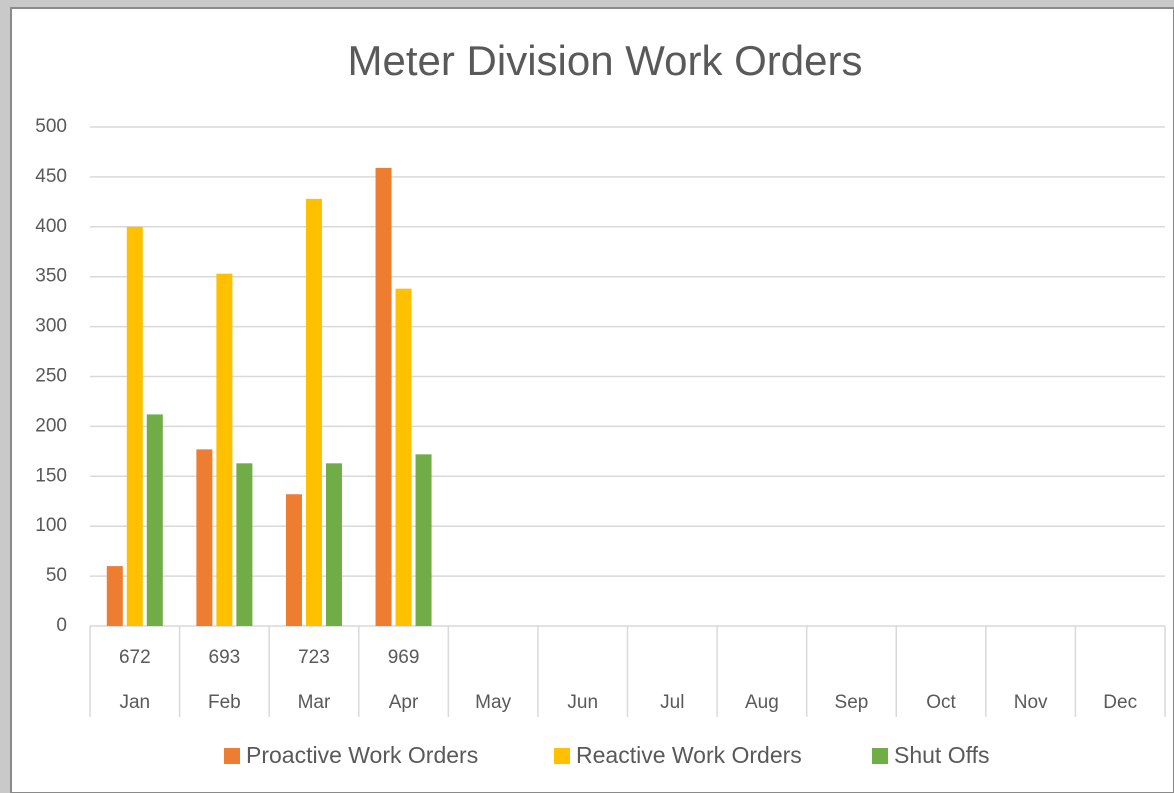 This screenshot has height=793, width=1174. Describe the element at coordinates (941, 702) in the screenshot. I see `x-tick-label: Oct` at that location.